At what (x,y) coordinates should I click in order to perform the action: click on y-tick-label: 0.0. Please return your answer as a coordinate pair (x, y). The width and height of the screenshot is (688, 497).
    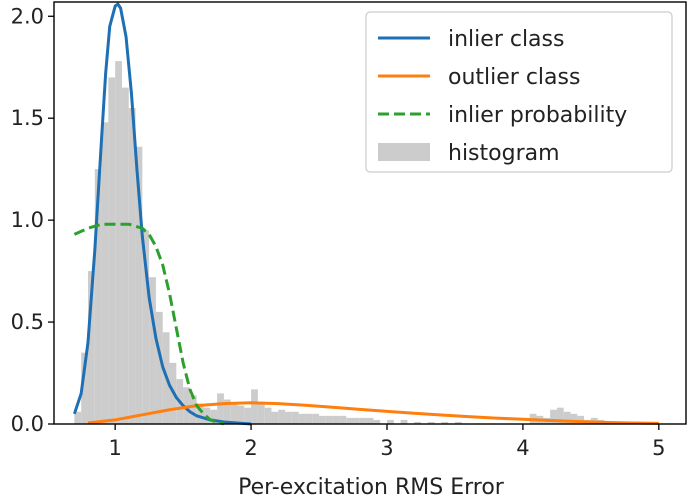
    Looking at the image, I should click on (27, 424).